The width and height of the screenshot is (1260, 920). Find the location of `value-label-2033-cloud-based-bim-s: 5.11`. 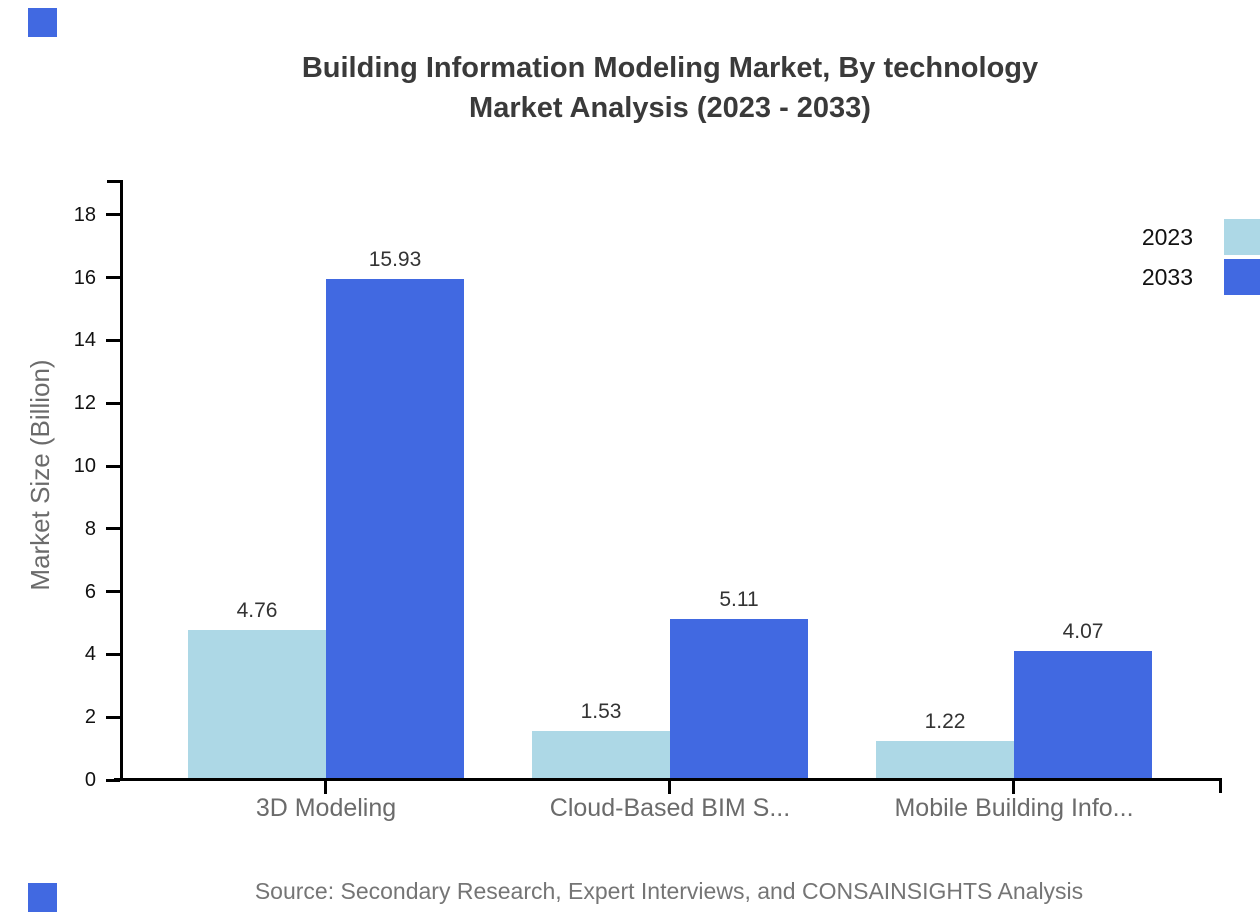

value-label-2033-cloud-based-bim-s: 5.11 is located at coordinates (739, 599).